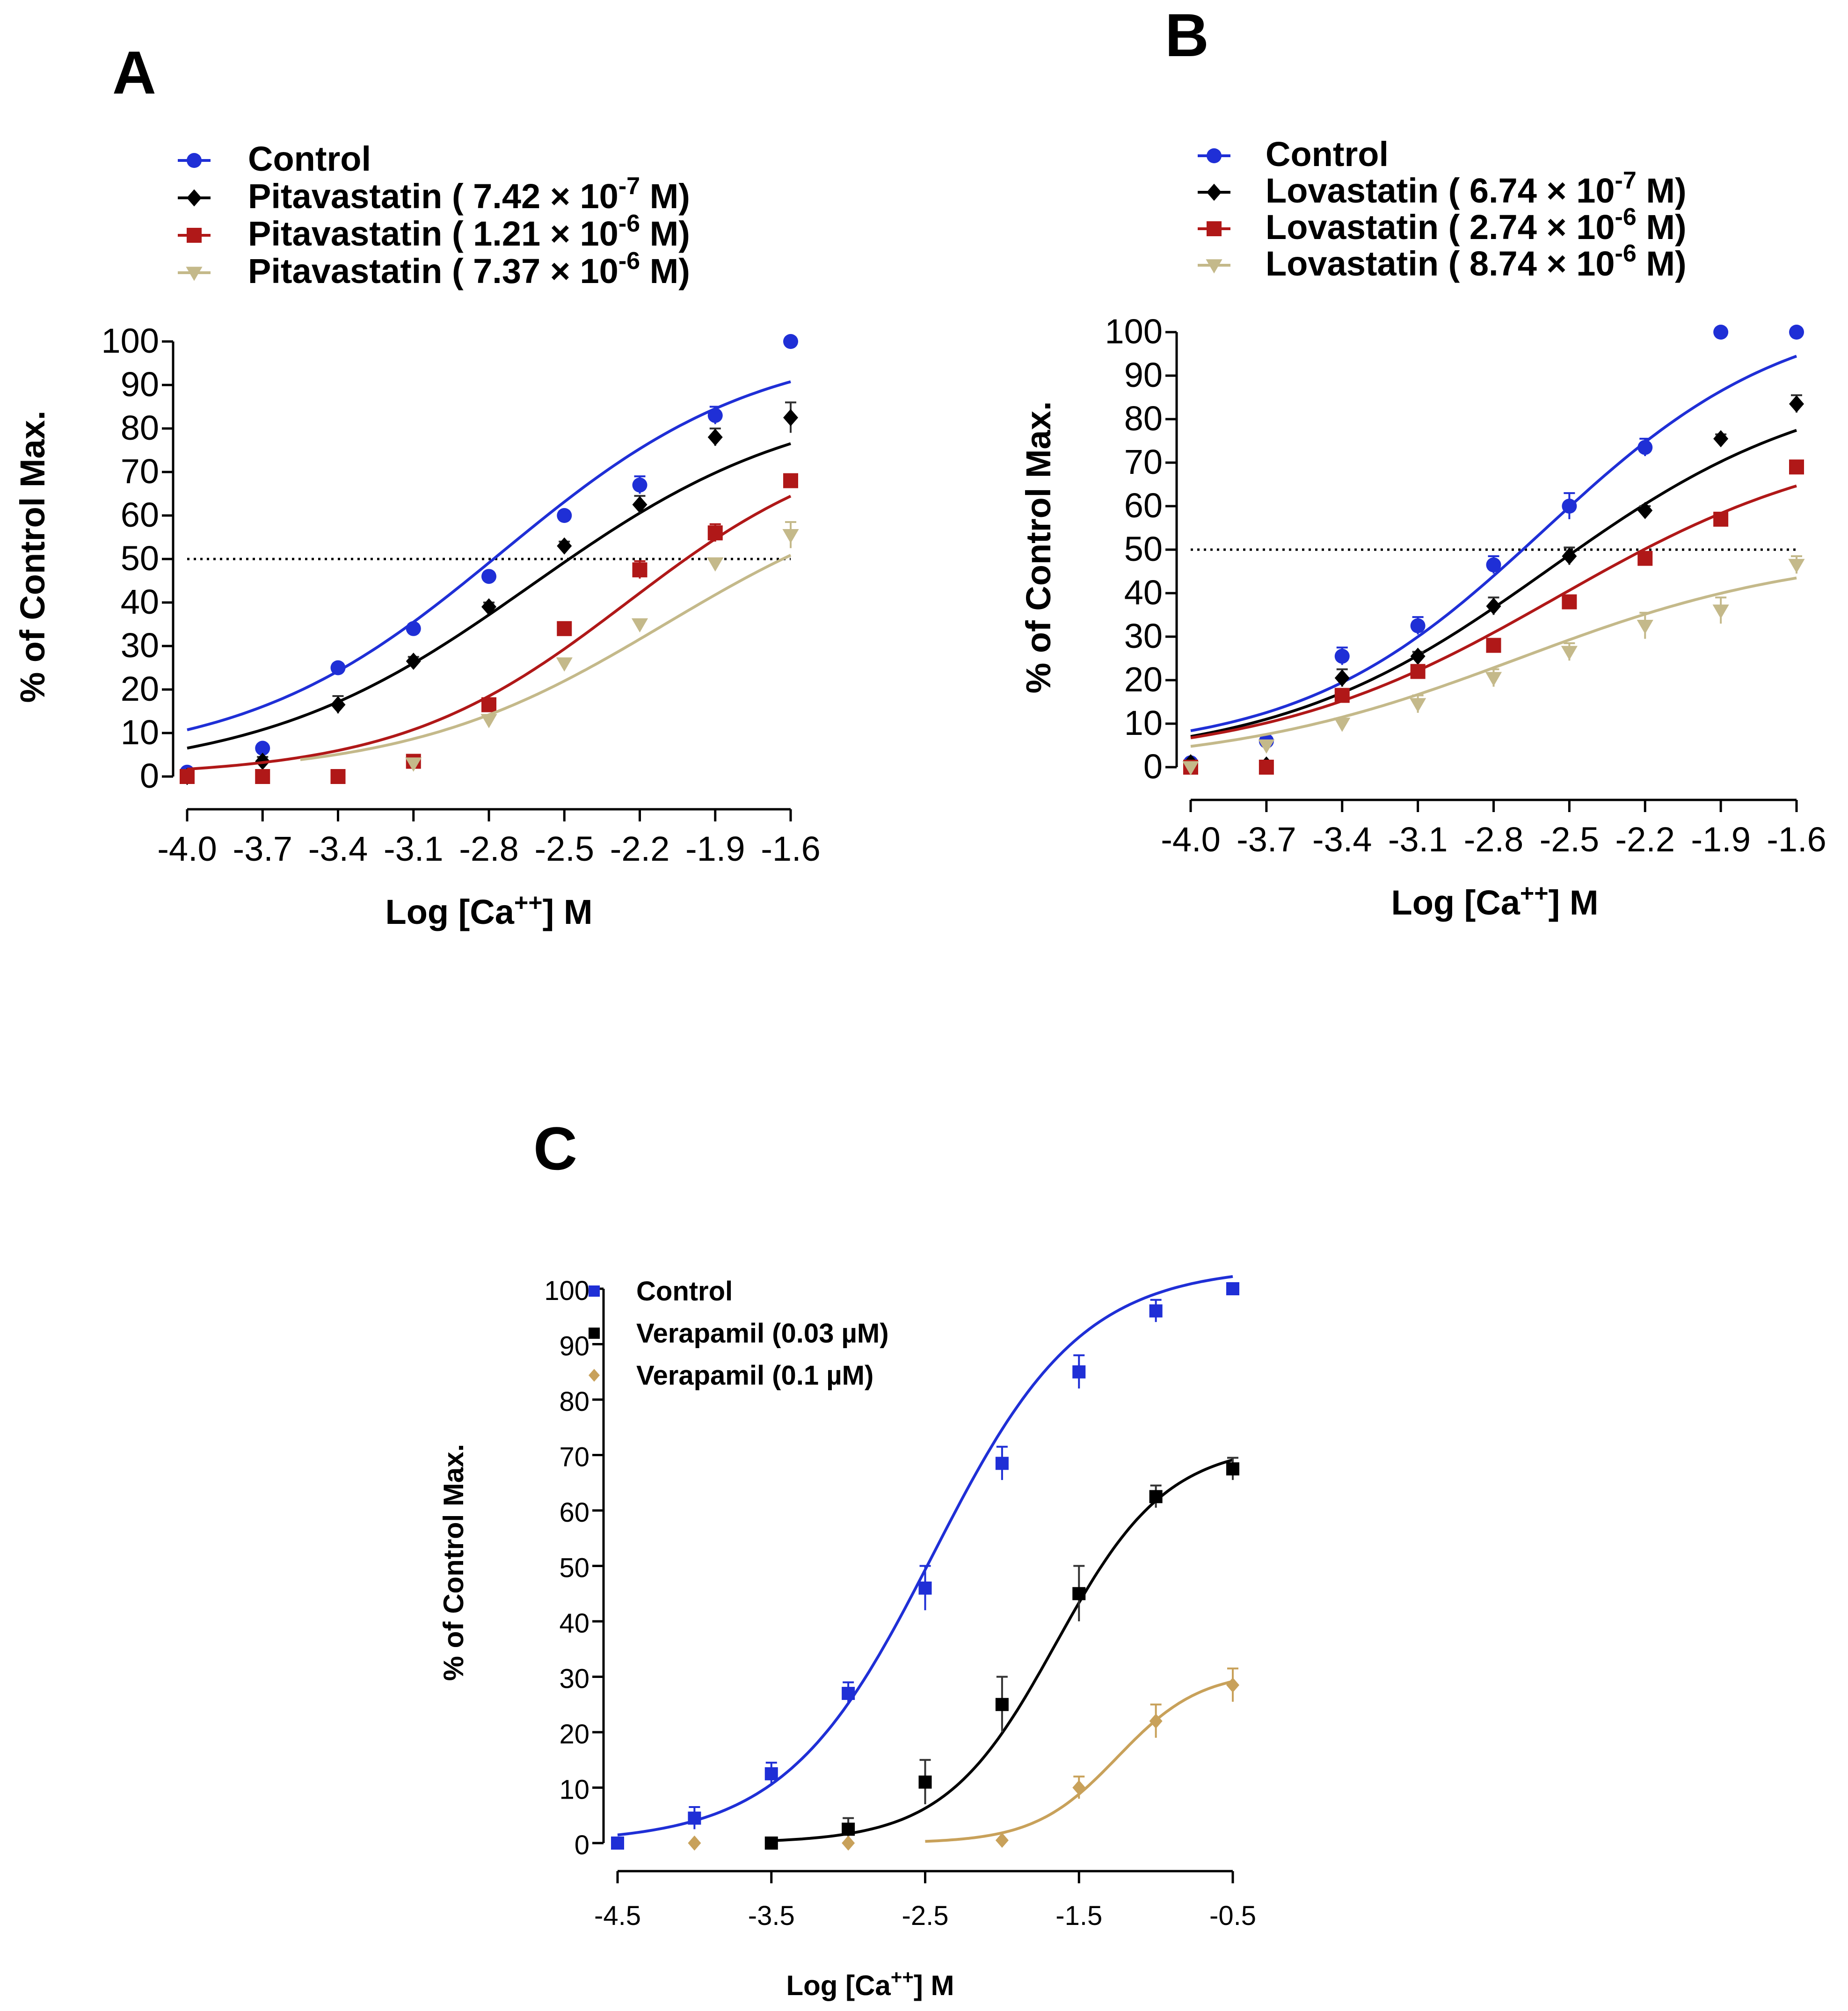 Image resolution: width=1848 pixels, height=2011 pixels. I want to click on x-tick-label: -4.5, so click(617, 1916).